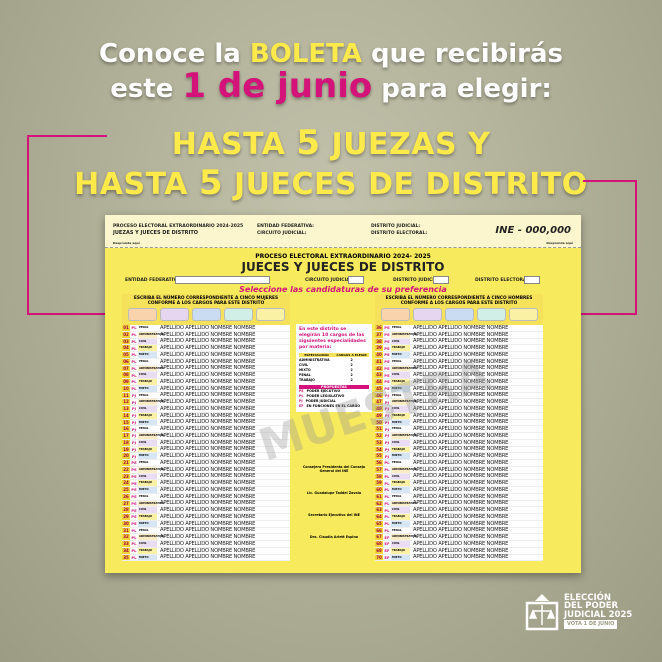  What do you see at coordinates (151, 469) in the screenshot?
I see `specialty: ADMINISTRATIVA` at bounding box center [151, 469].